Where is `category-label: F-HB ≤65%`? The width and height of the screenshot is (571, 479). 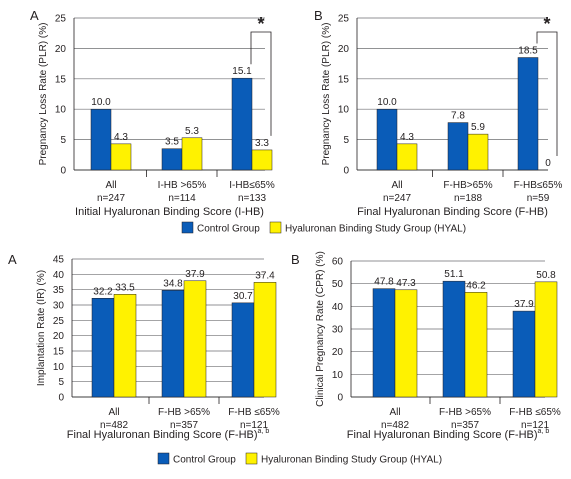
category-label: F-HB ≤65% is located at coordinates (254, 412).